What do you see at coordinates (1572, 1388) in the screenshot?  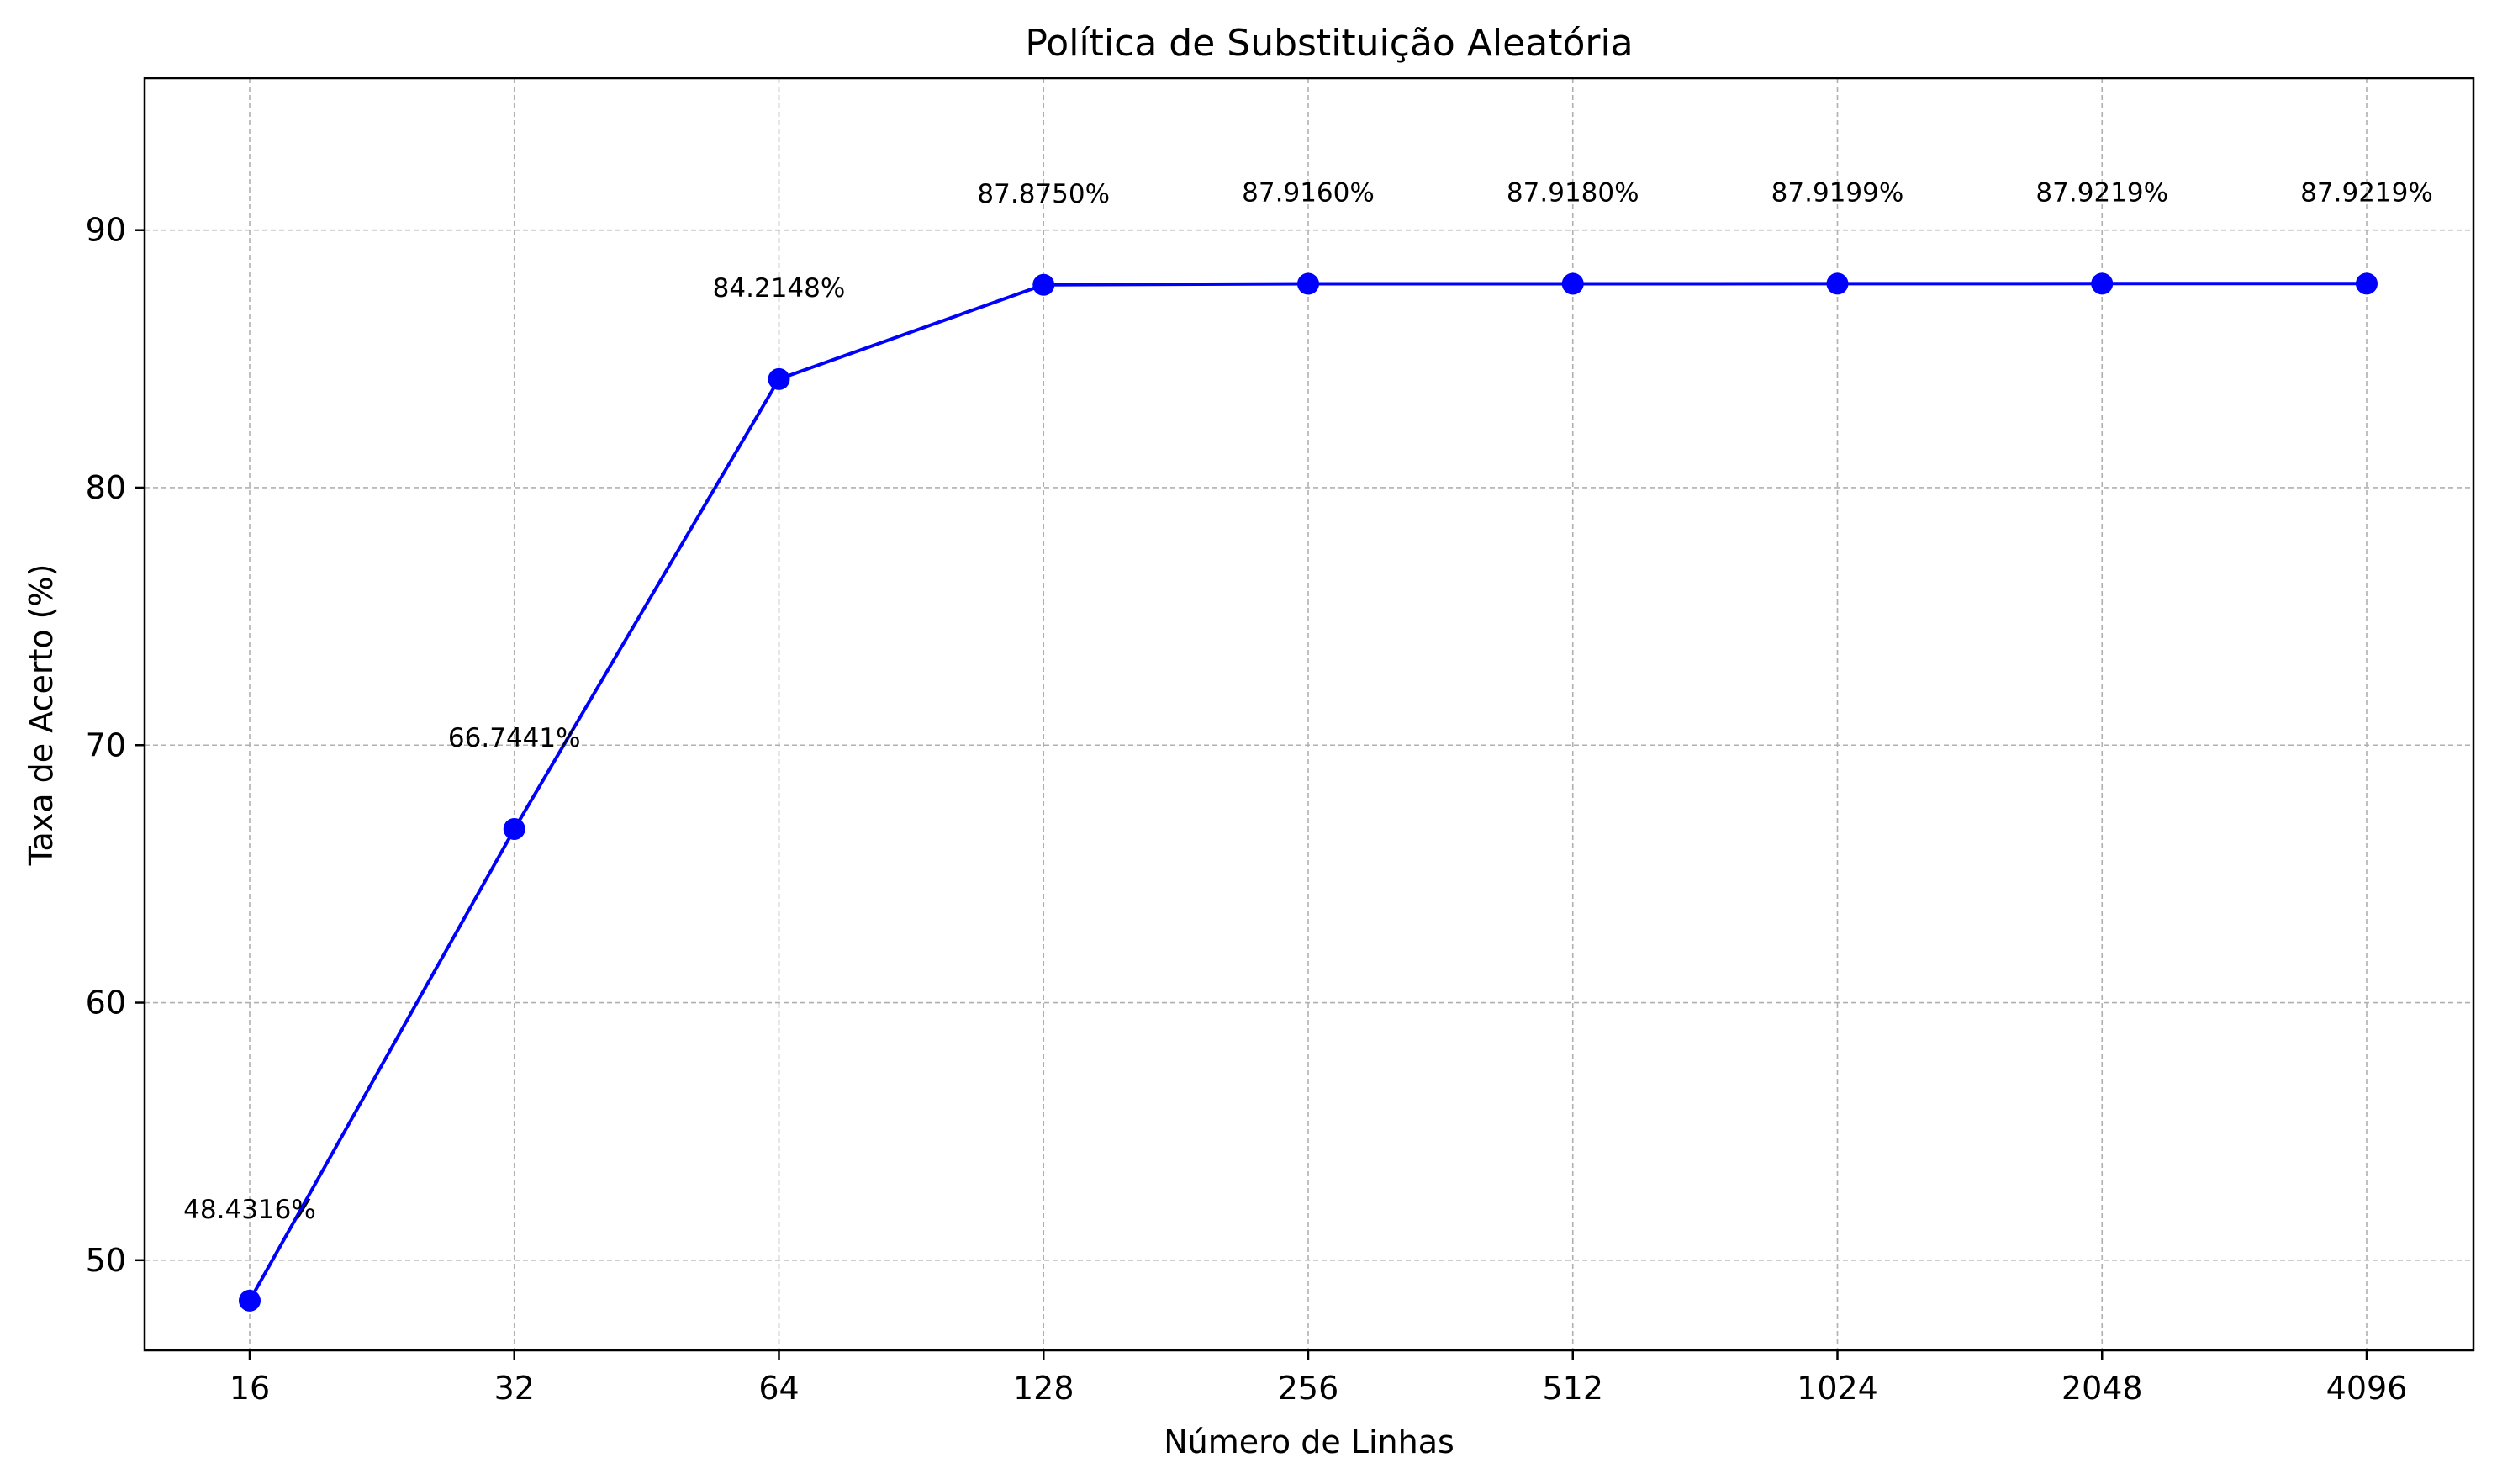 I see `x-tick-label: 512` at bounding box center [1572, 1388].